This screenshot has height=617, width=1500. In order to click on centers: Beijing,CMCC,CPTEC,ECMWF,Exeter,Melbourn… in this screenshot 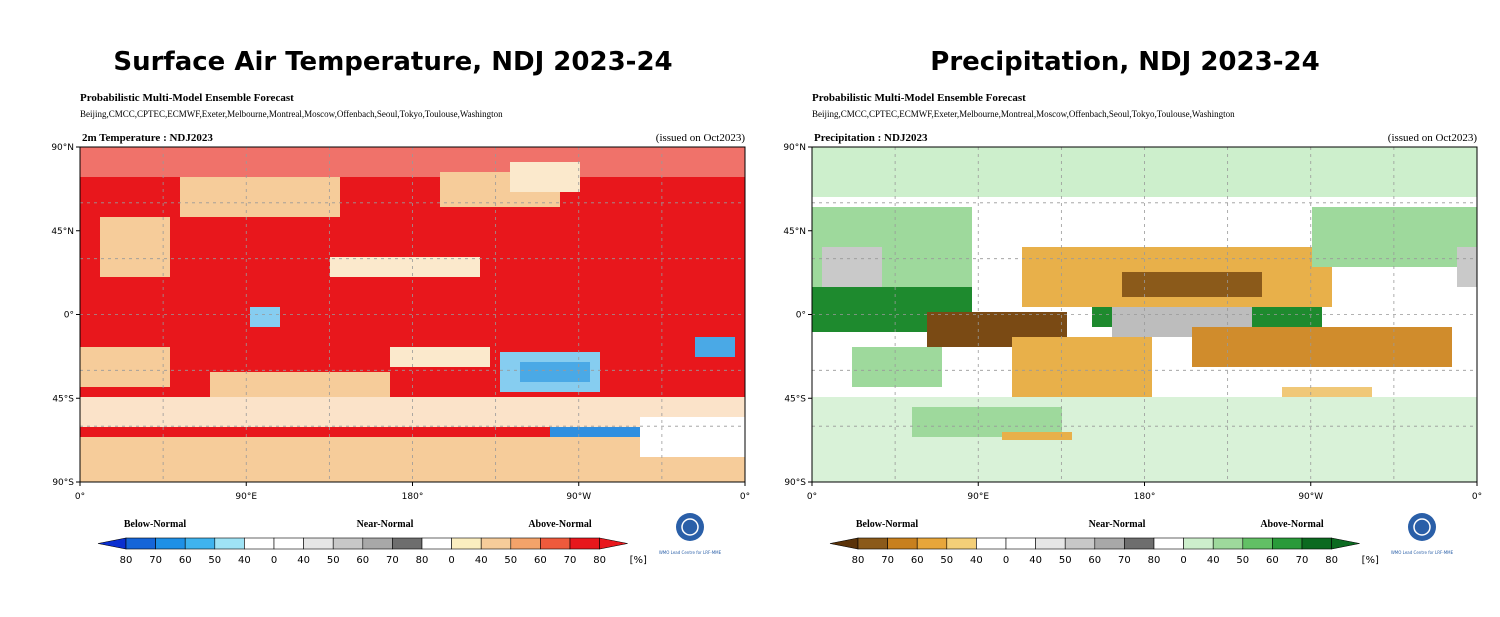, I will do `click(291, 114)`.